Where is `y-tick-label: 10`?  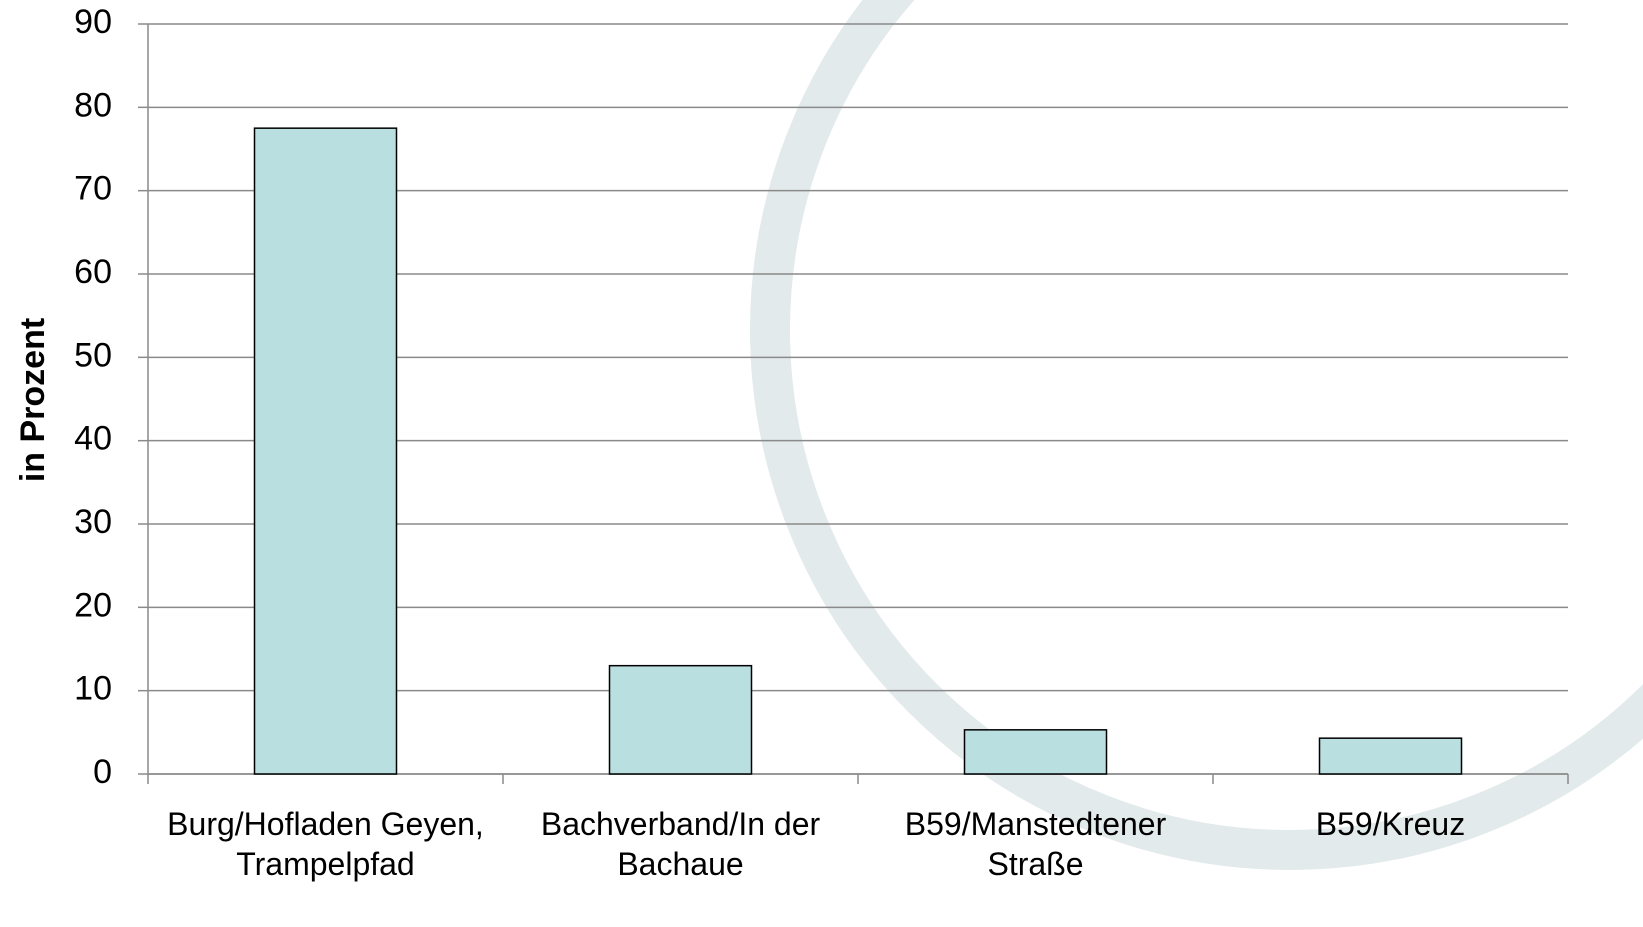 y-tick-label: 10 is located at coordinates (93, 689).